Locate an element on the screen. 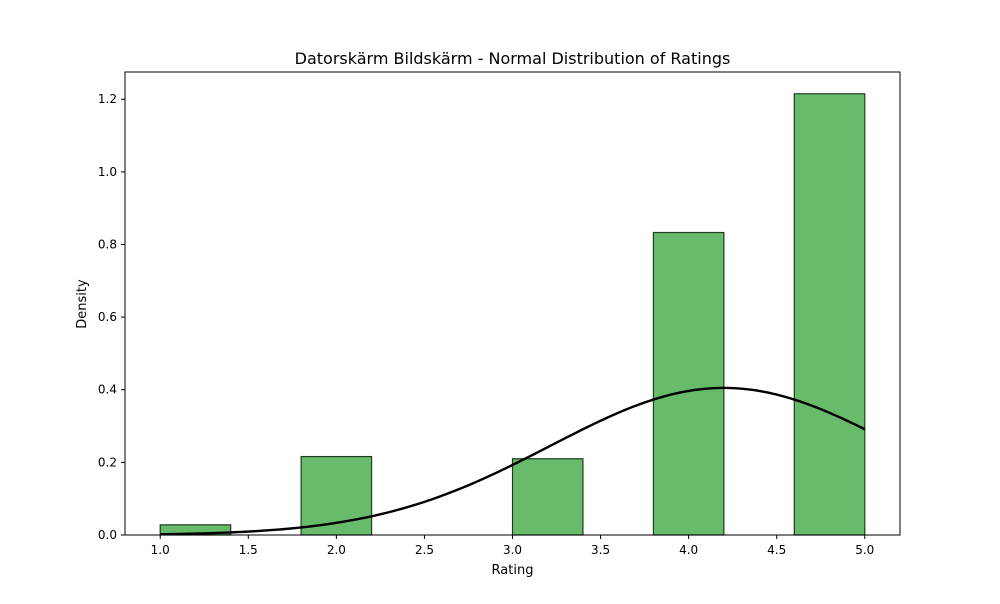 The height and width of the screenshot is (604, 1000). y-tick-label: 0.2 is located at coordinates (107, 462).